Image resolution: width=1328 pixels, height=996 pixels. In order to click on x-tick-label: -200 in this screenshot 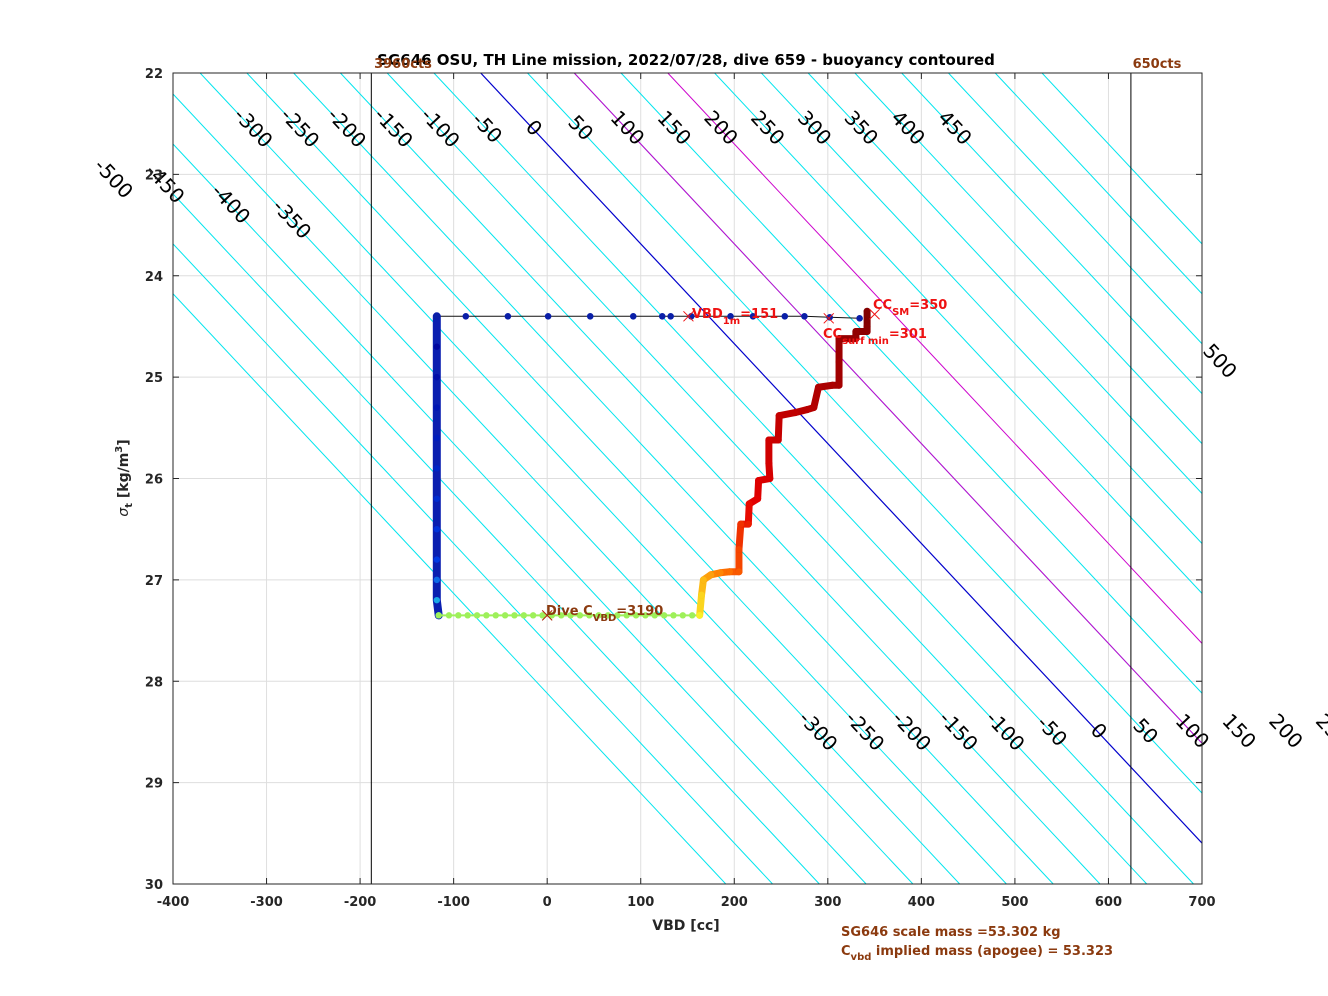, I will do `click(360, 902)`.